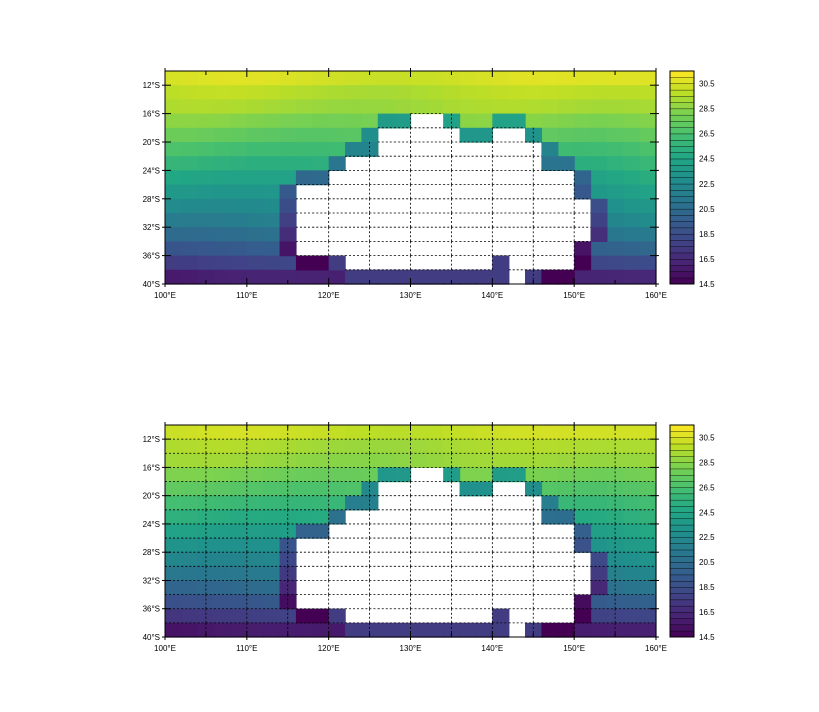  I want to click on colorbar: 30.5 28.5 26.5 24.5 22.5 20.5 18.5 16.5 14.5, so click(692, 179).